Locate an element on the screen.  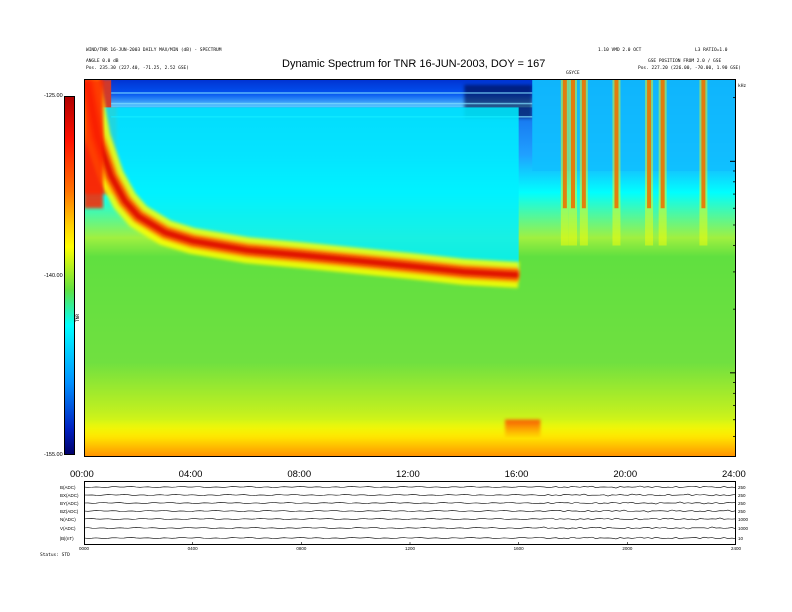
colorbar-gradient is located at coordinates (69, 275).